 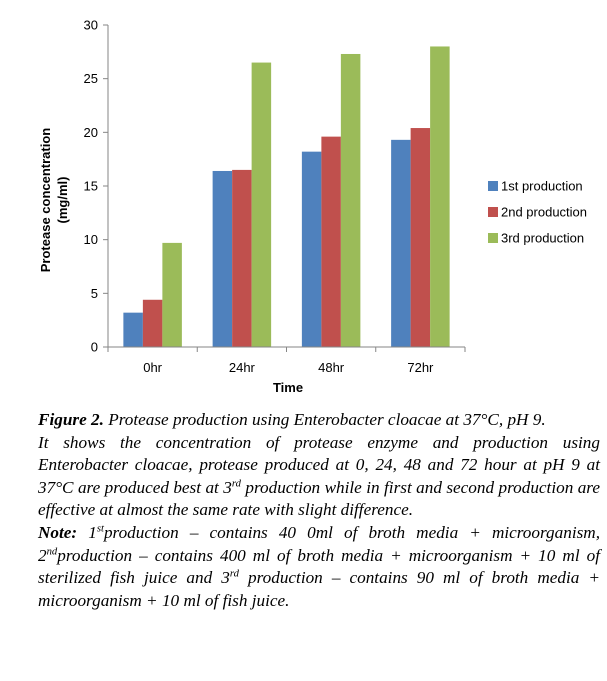 I want to click on bar-1-24hr, so click(x=222, y=258).